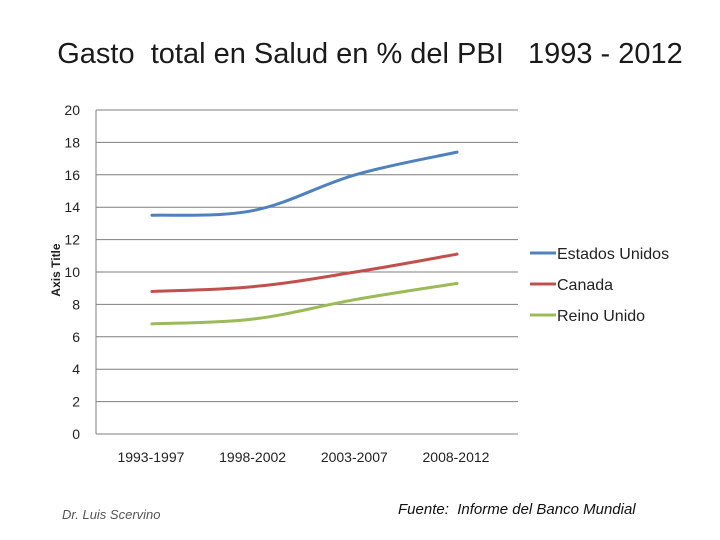 This screenshot has height=540, width=720. I want to click on author-credit: Dr. Luis Scervino, so click(111, 514).